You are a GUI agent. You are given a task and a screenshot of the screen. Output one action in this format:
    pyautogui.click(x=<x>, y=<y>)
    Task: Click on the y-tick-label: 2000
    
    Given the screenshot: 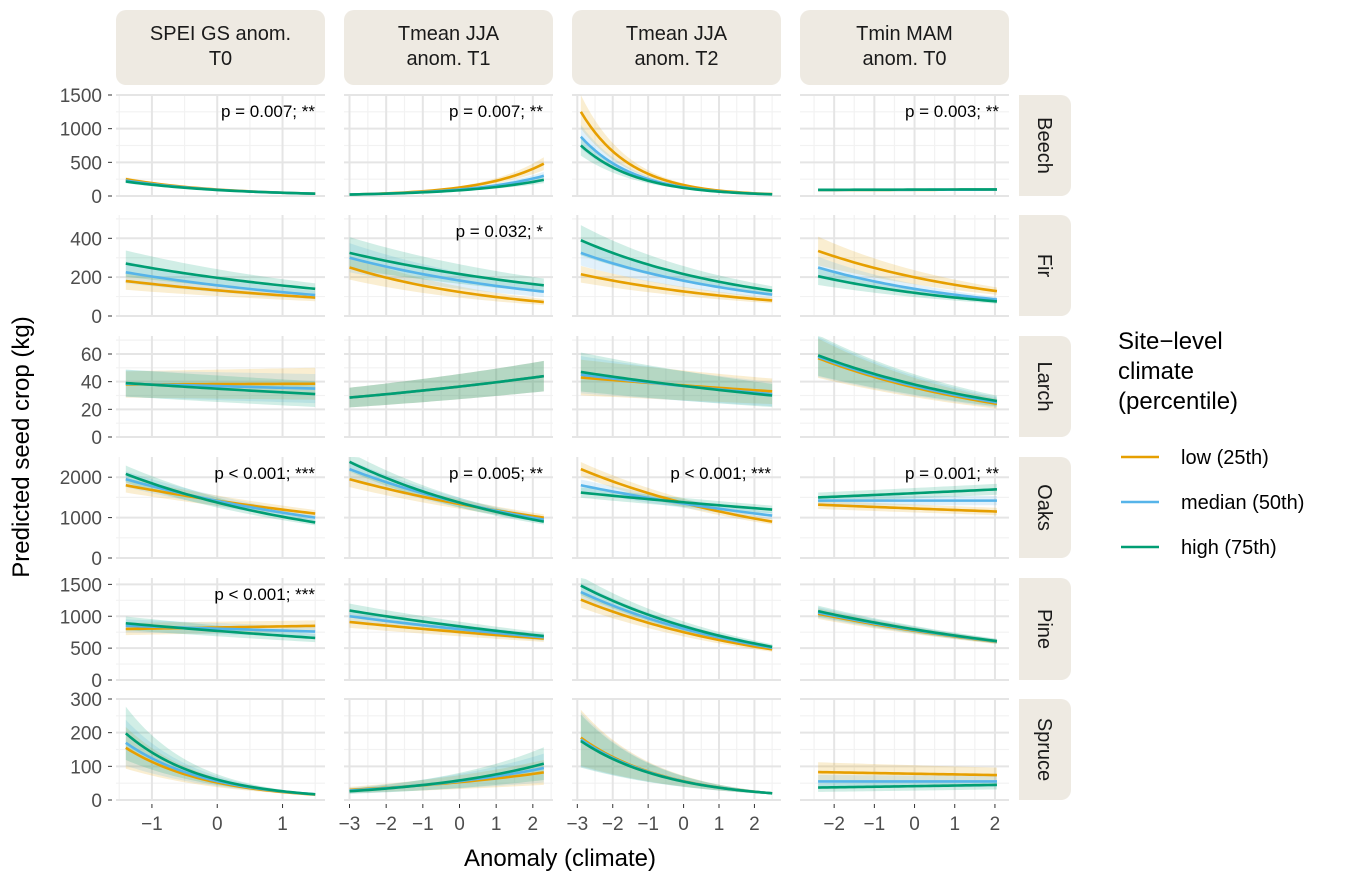 What is the action you would take?
    pyautogui.click(x=81, y=478)
    